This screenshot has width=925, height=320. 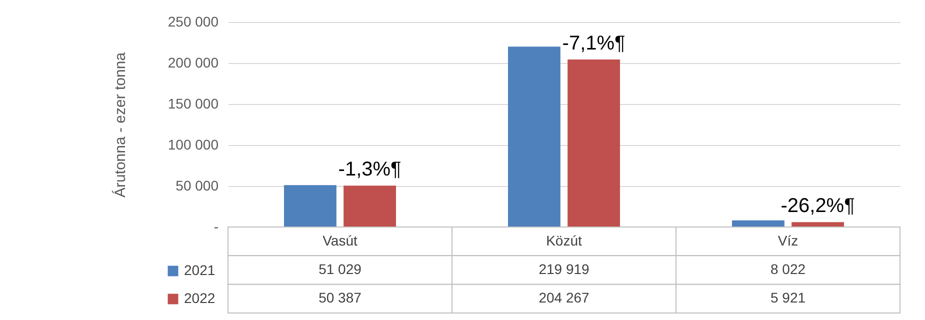 I want to click on annotation: -1,3%¶, so click(x=370, y=169).